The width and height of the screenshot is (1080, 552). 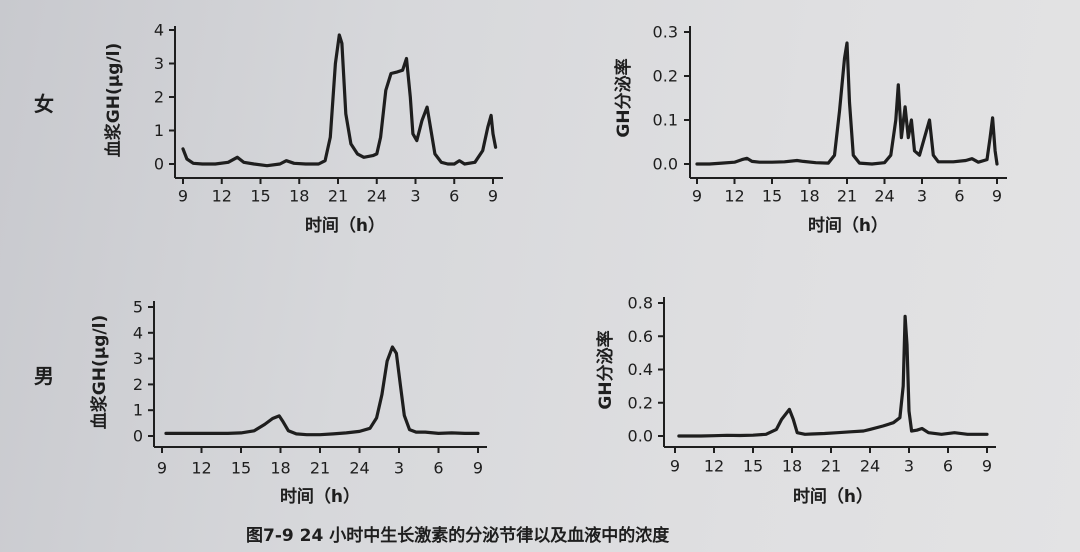 I want to click on male-label: 男, so click(x=44, y=376).